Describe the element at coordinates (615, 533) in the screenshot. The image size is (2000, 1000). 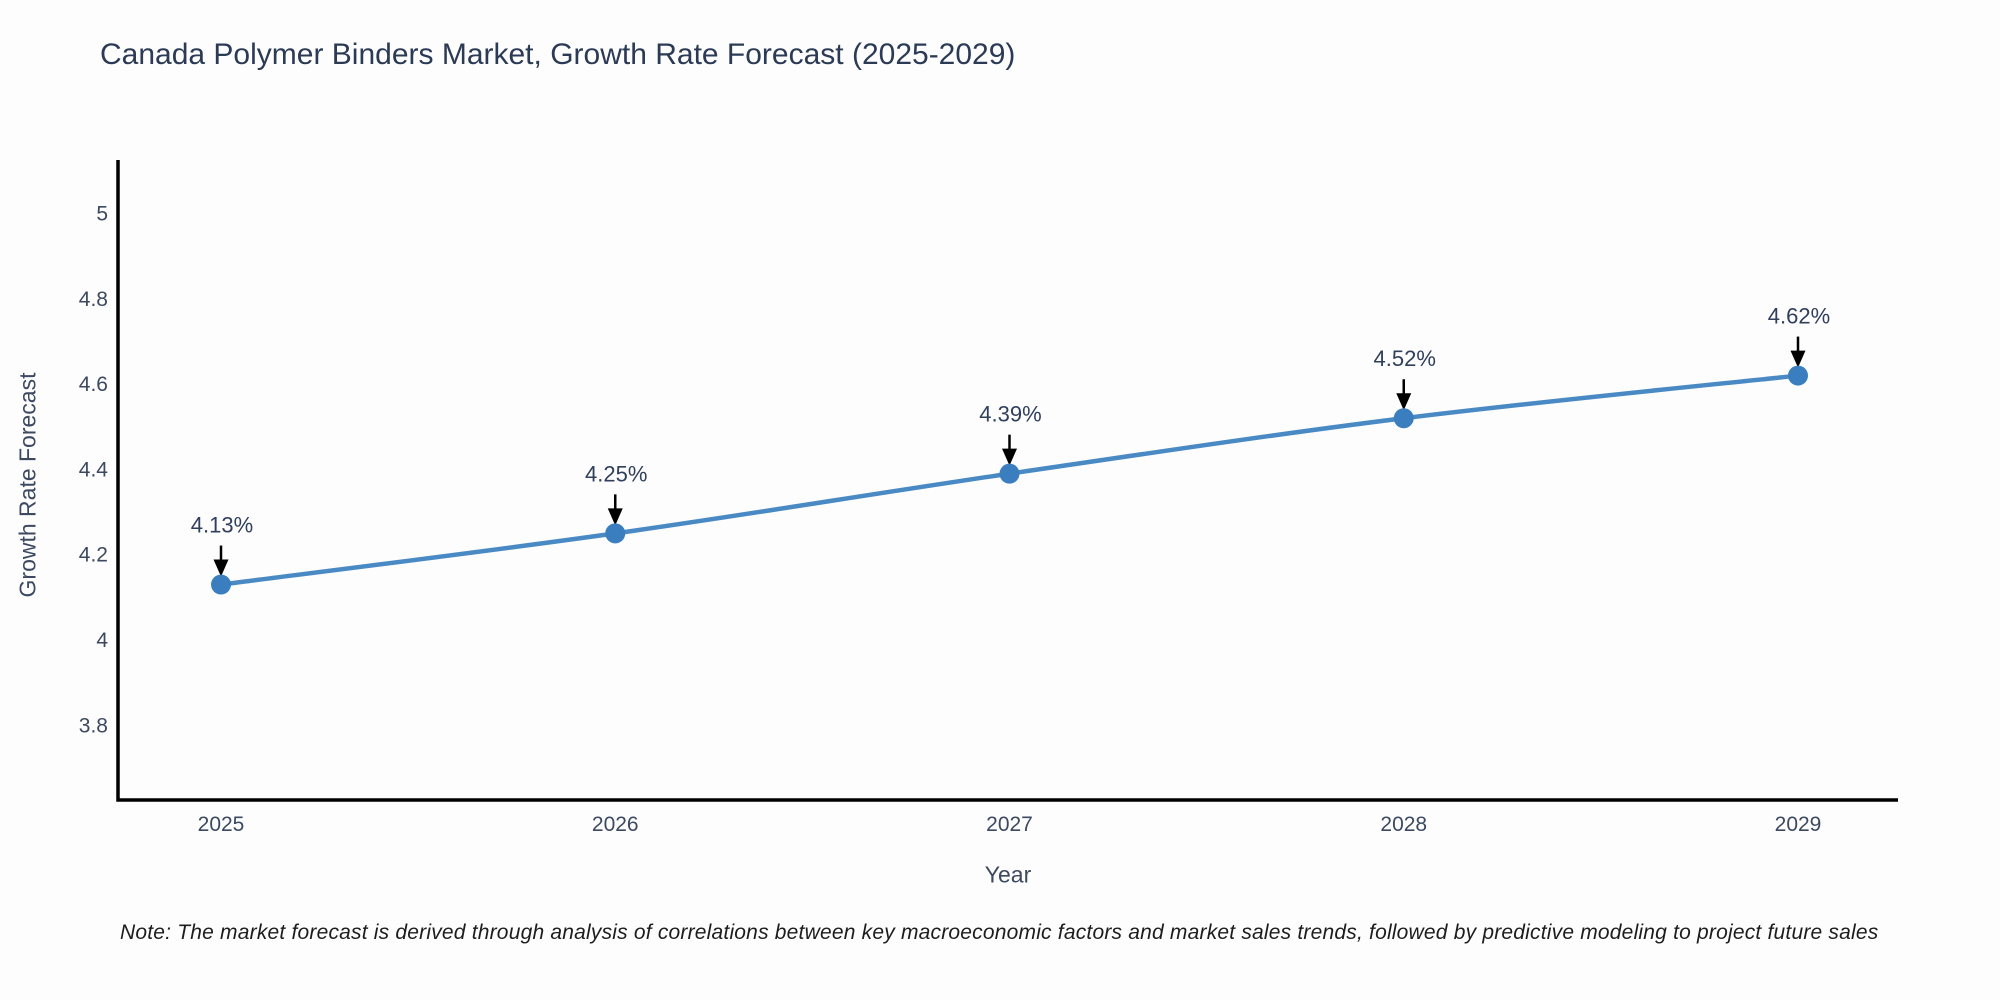
I see `data-point-2026` at that location.